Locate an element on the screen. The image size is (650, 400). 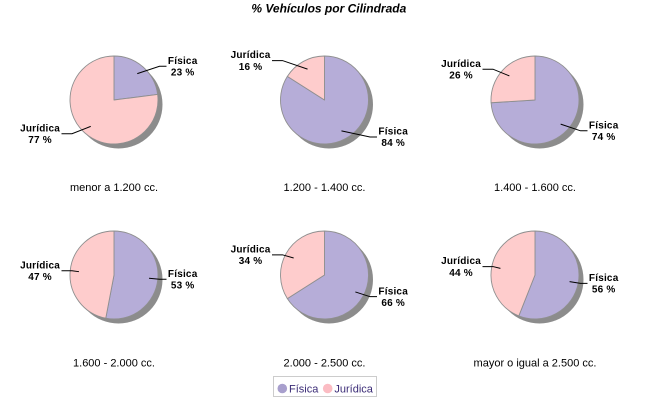
svg-text: 23 % is located at coordinates (183, 72).